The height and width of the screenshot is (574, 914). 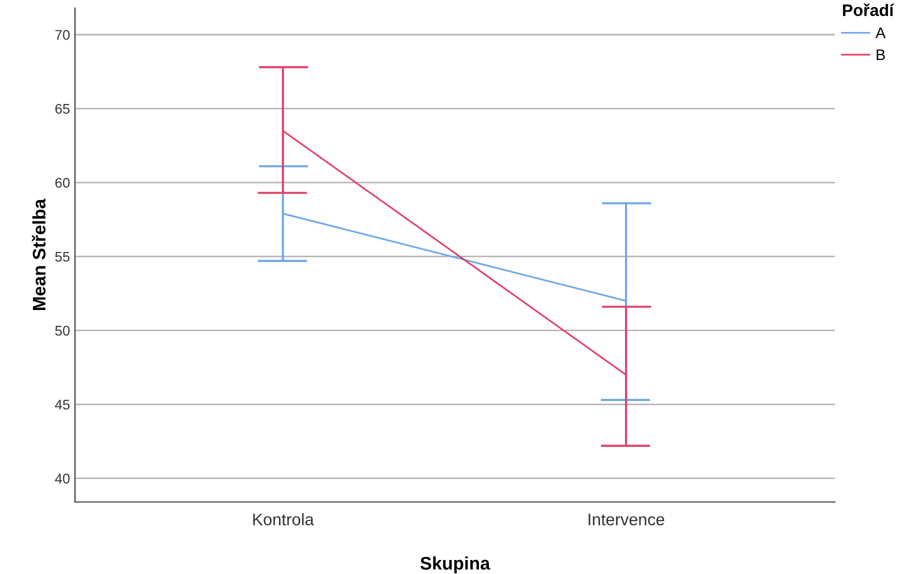 What do you see at coordinates (62, 257) in the screenshot?
I see `y-tick-label: 55` at bounding box center [62, 257].